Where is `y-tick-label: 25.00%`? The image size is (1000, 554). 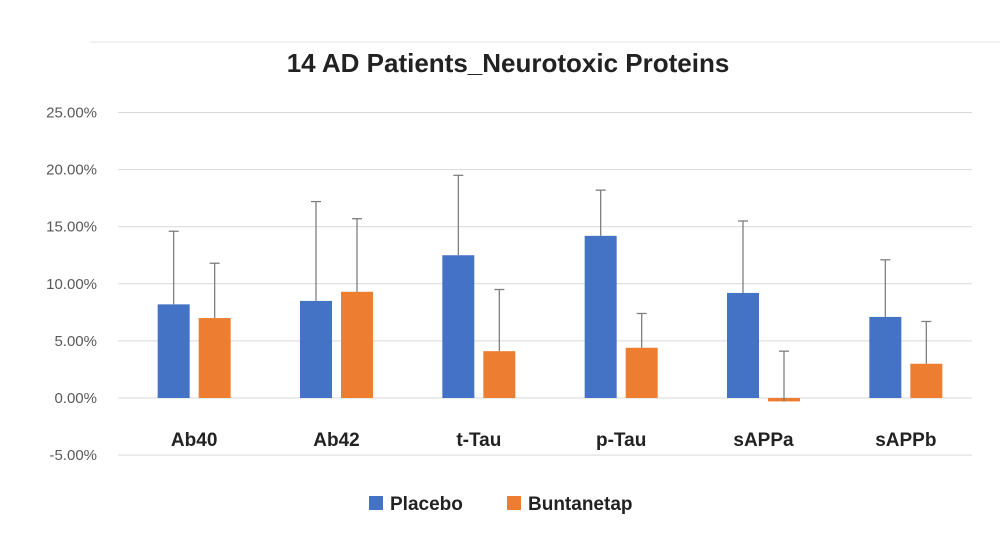
y-tick-label: 25.00% is located at coordinates (71, 113).